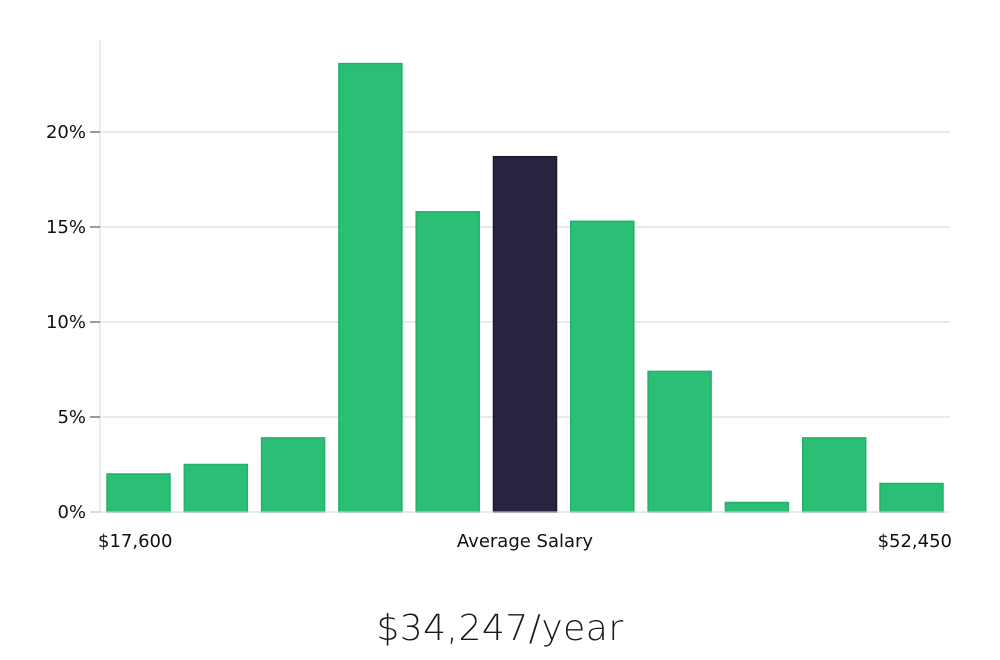 This screenshot has height=660, width=1000. Describe the element at coordinates (71, 512) in the screenshot. I see `y-tick-label: 0%` at that location.